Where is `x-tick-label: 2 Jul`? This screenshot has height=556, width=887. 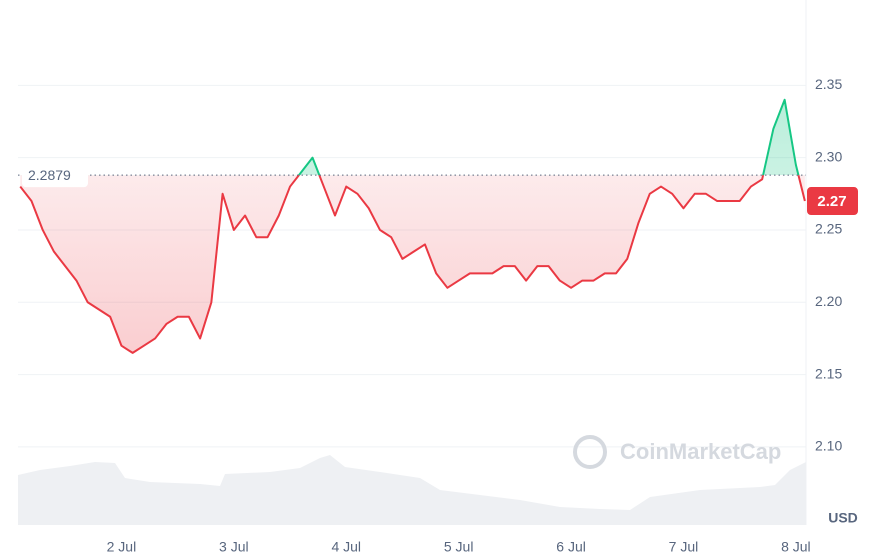 x-tick-label: 2 Jul is located at coordinates (122, 547).